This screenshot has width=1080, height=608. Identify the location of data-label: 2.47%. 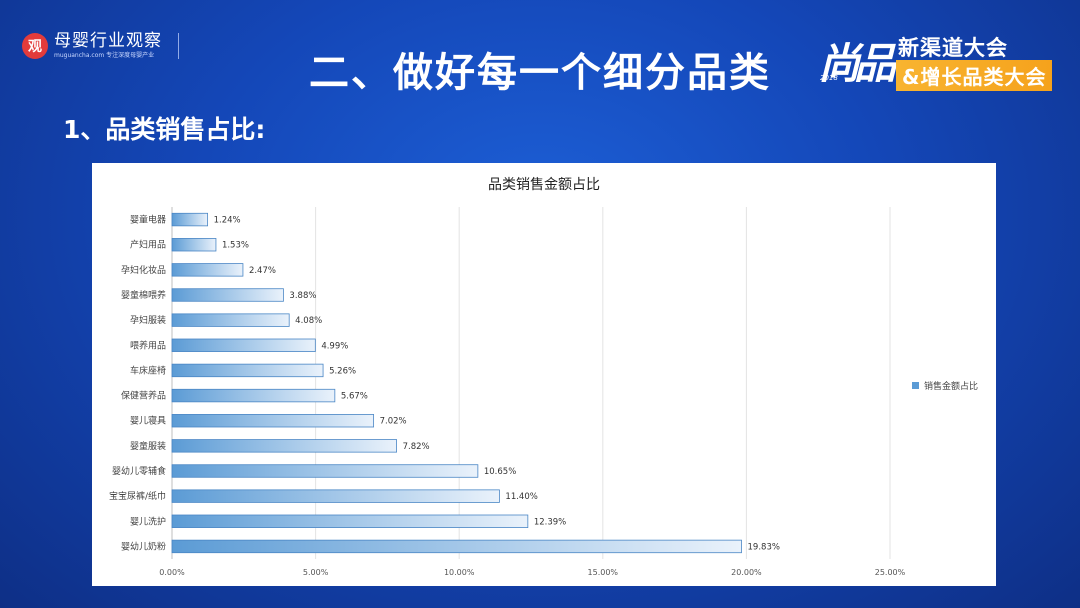
(262, 271).